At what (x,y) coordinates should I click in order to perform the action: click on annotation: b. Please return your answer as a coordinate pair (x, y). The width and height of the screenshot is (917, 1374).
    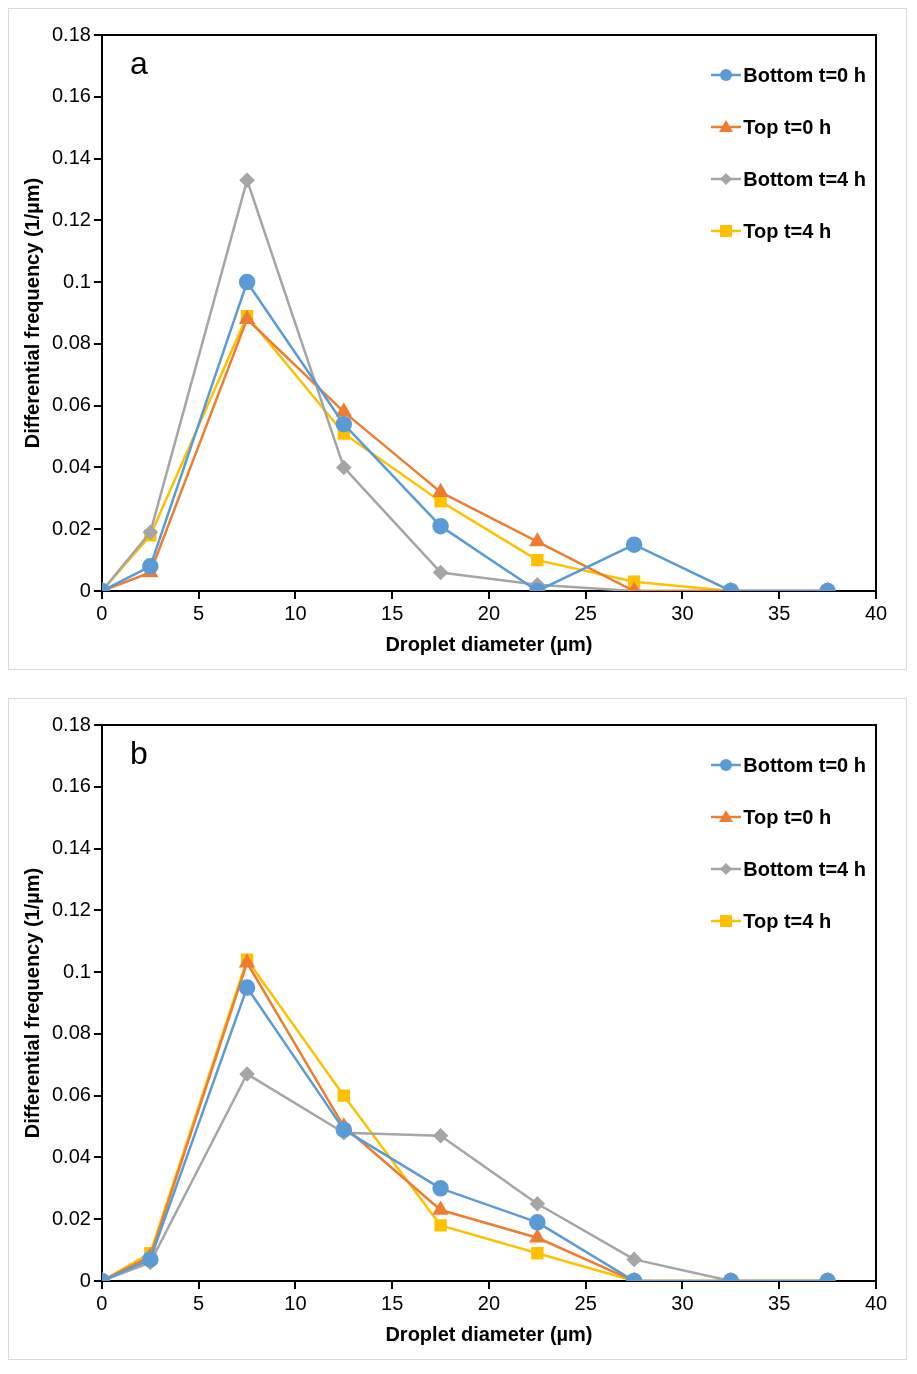
    Looking at the image, I should click on (138, 752).